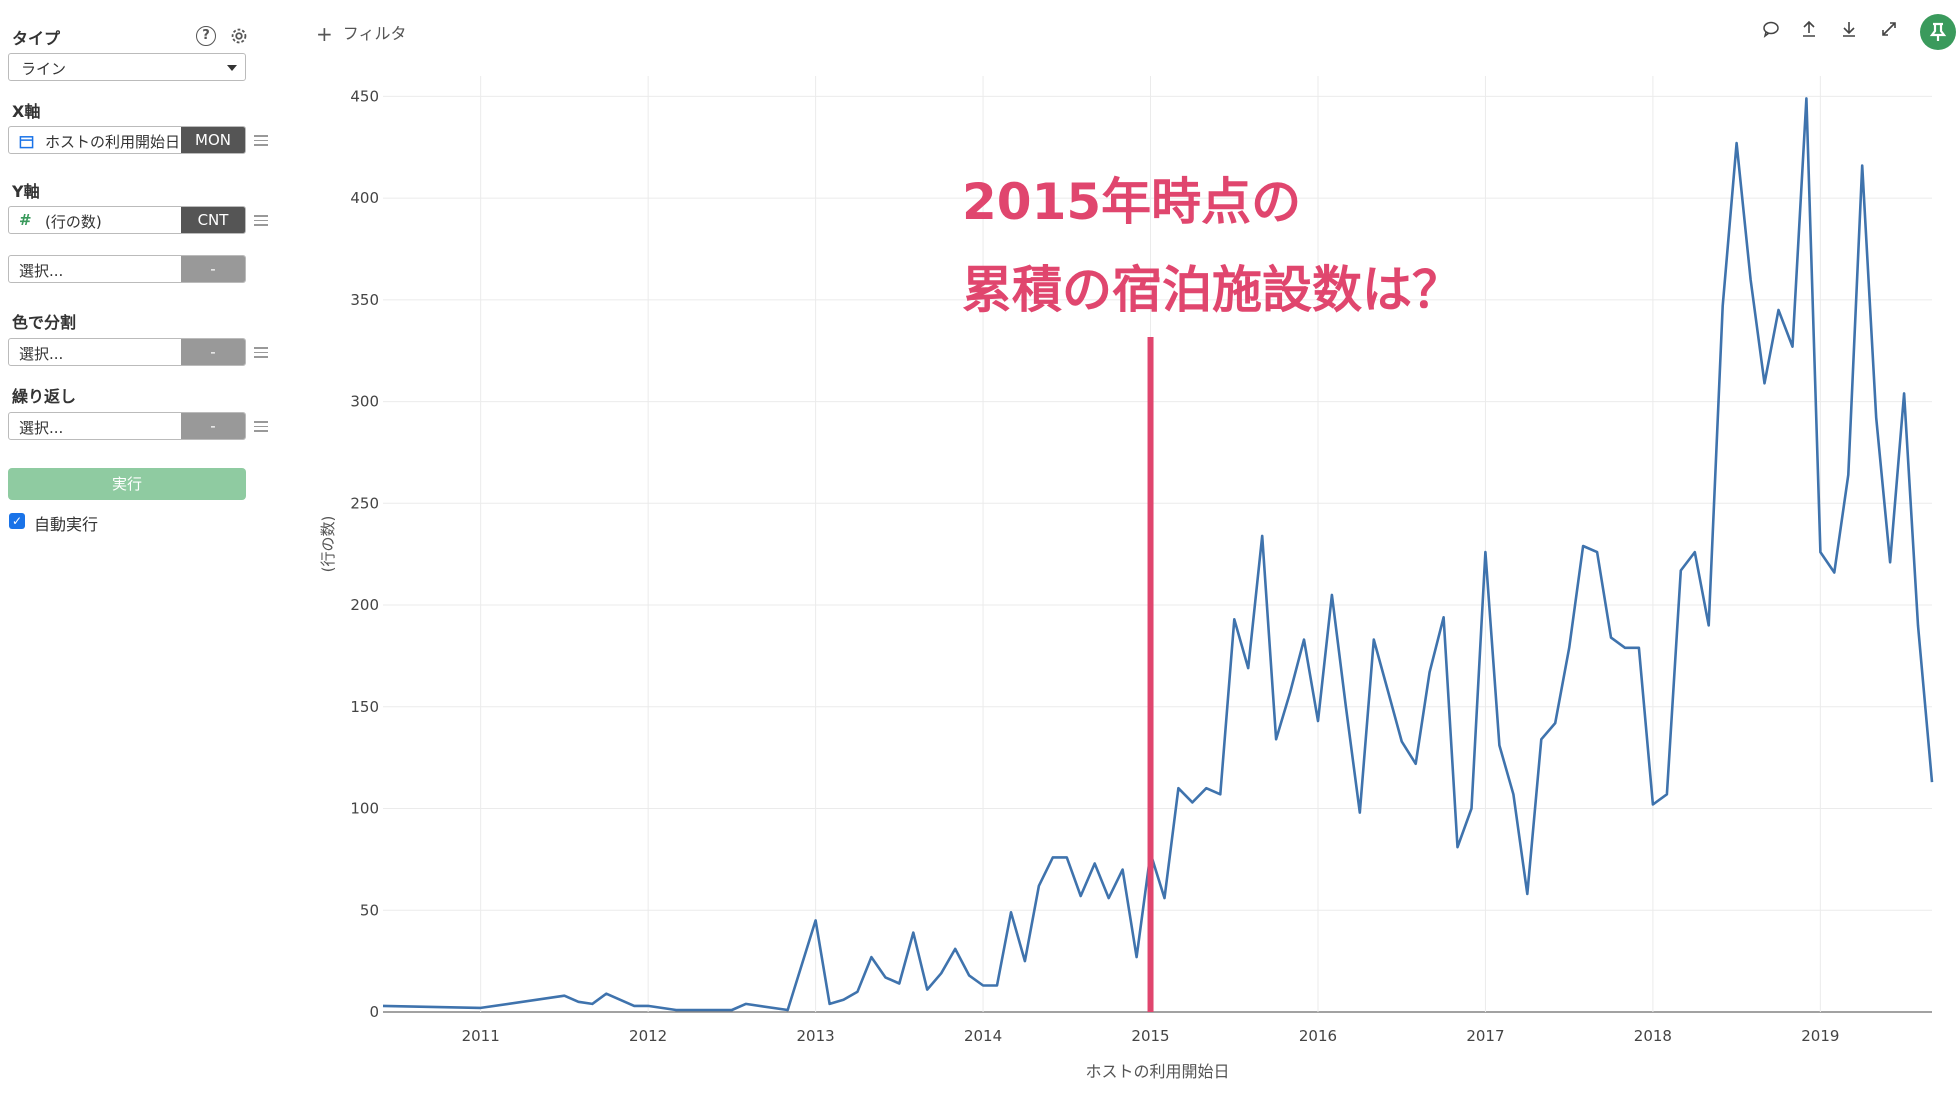 The height and width of the screenshot is (1094, 1960). I want to click on annotation-line-2: 累積の宿泊施設数は？, so click(1212, 290).